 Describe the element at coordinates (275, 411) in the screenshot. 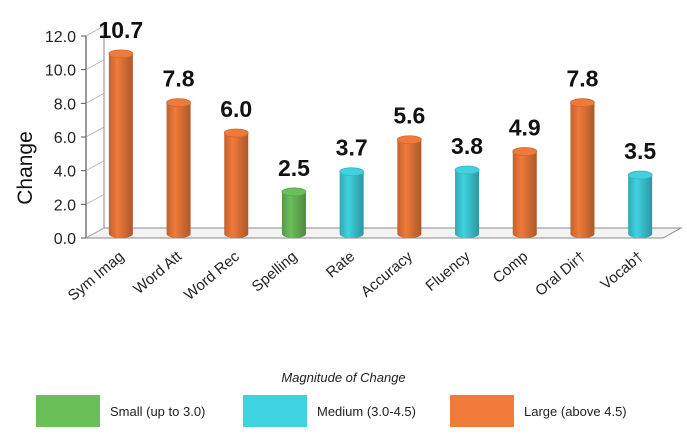

I see `legend-swatch-medium` at that location.